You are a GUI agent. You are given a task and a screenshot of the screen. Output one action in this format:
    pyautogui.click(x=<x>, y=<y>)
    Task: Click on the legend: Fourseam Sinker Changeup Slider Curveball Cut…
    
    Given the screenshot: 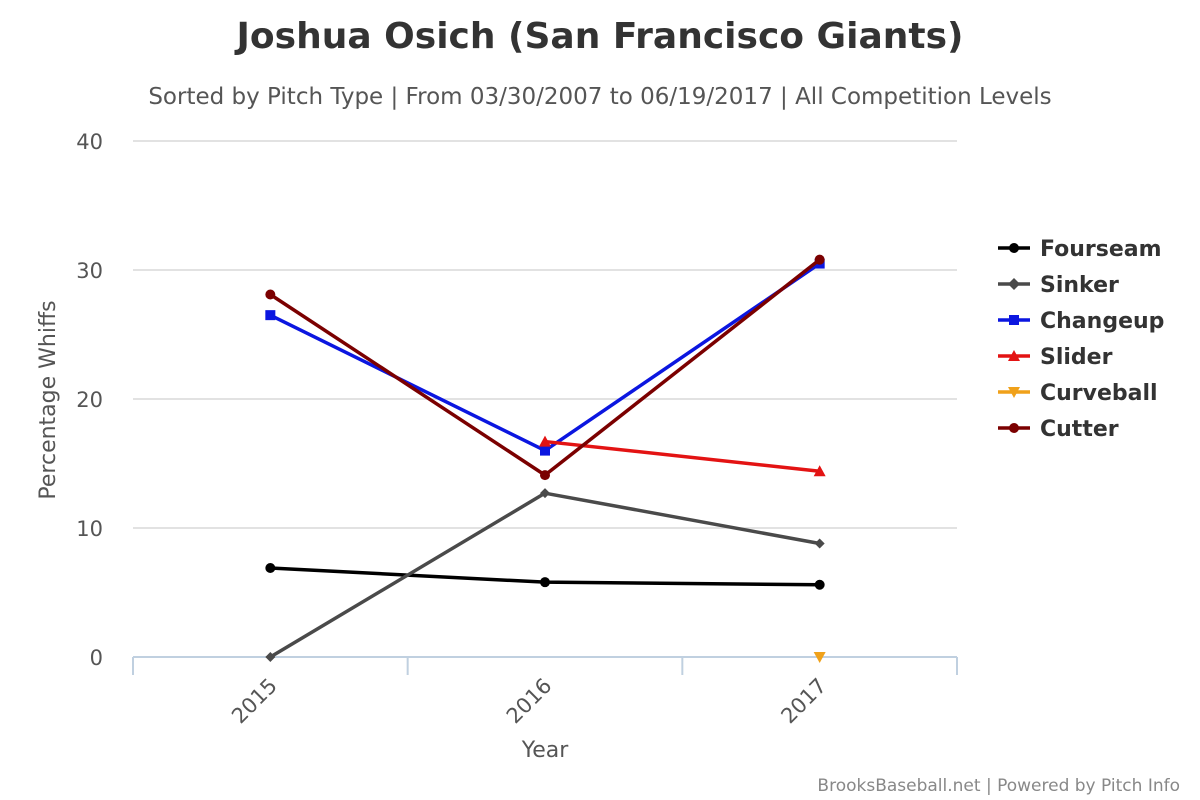 What is the action you would take?
    pyautogui.click(x=1081, y=339)
    